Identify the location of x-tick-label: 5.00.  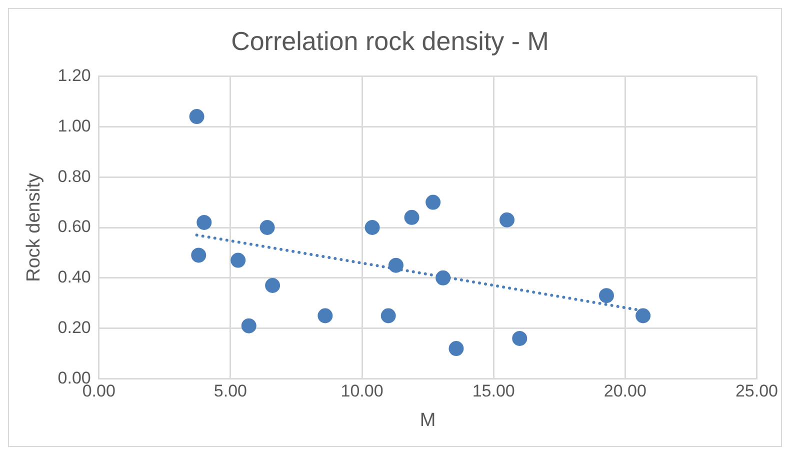
(230, 391).